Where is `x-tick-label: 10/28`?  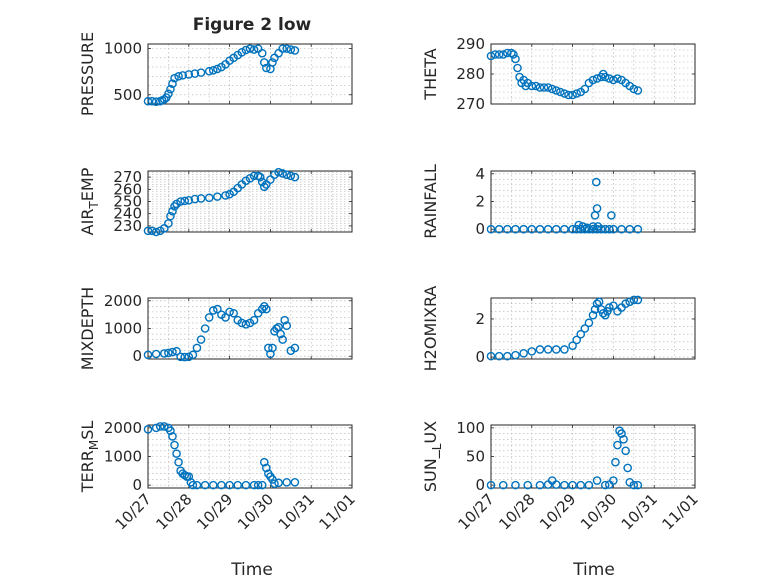 x-tick-label: 10/28 is located at coordinates (516, 511).